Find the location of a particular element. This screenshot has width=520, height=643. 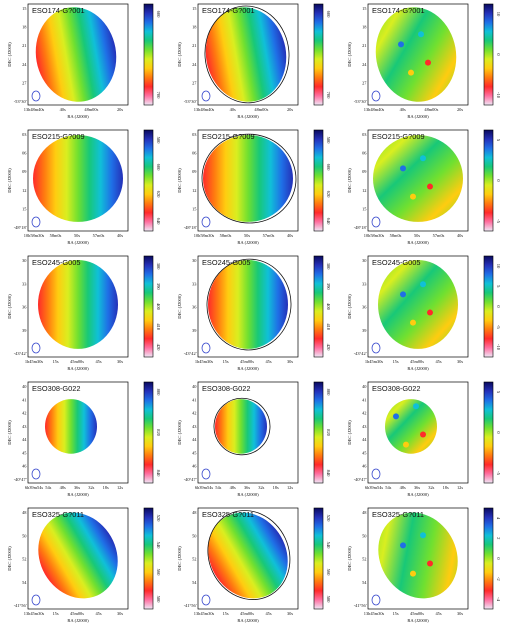

dec-tick-label: -53°30' is located at coordinates (360, 101).